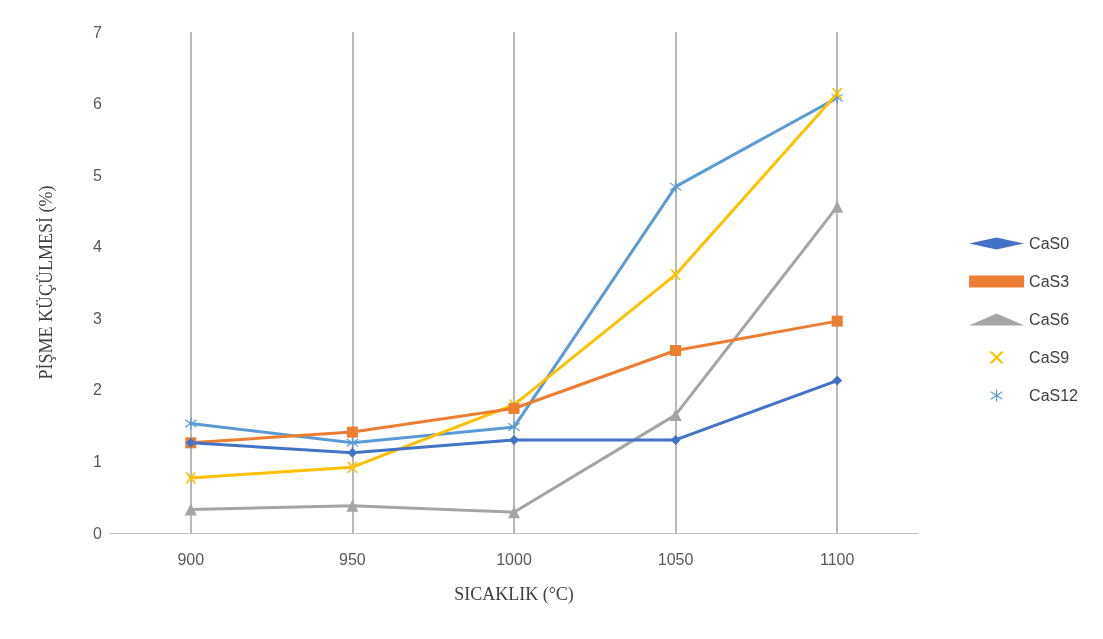  Describe the element at coordinates (46, 282) in the screenshot. I see `y-axis-title: PİŞME KÜÇÜLMESİ (%)` at that location.